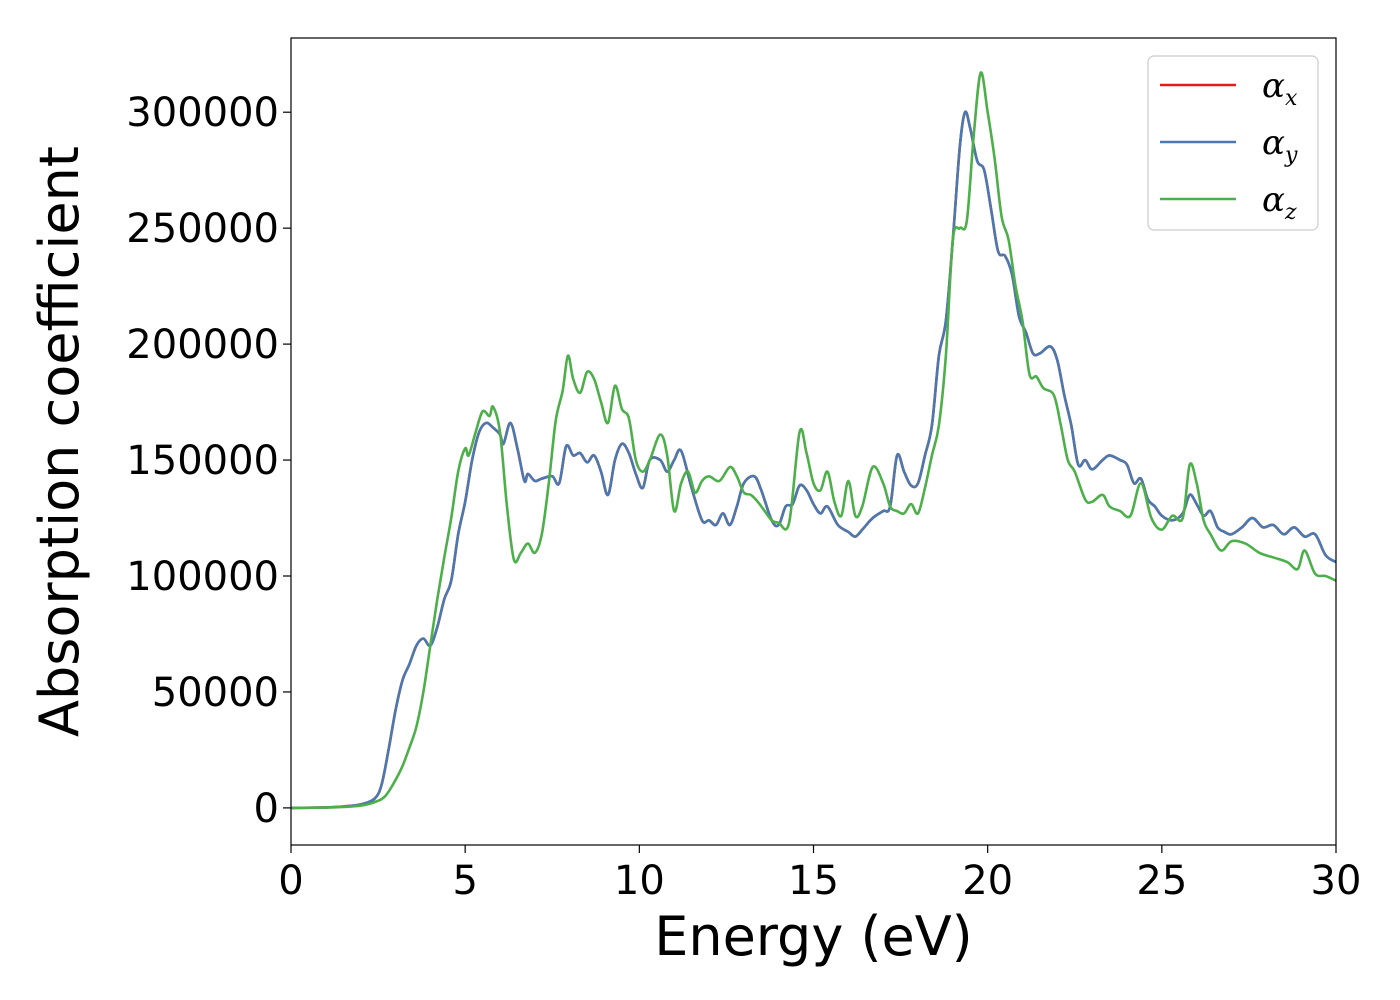  What do you see at coordinates (639, 881) in the screenshot?
I see `x-tick-label: 10` at bounding box center [639, 881].